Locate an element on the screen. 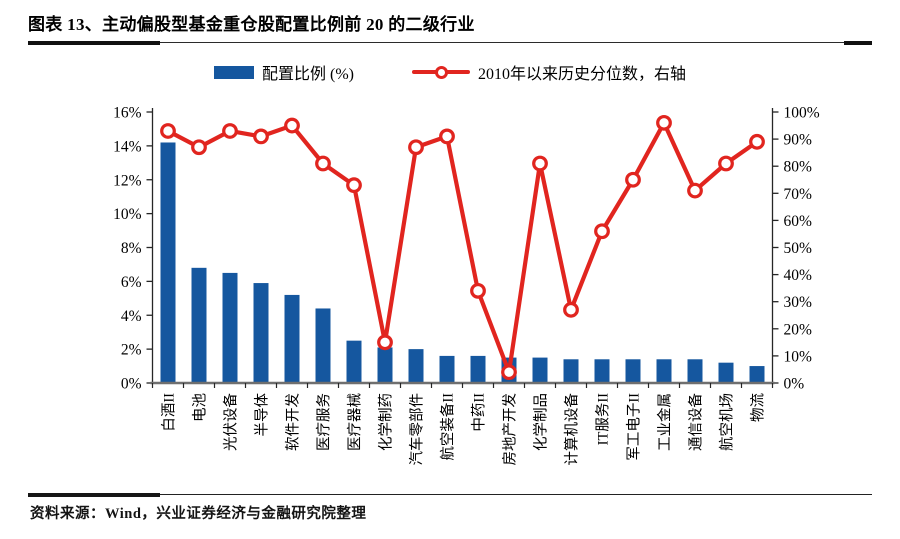 The image size is (900, 539). category-label: 光伏设备 is located at coordinates (231, 422).